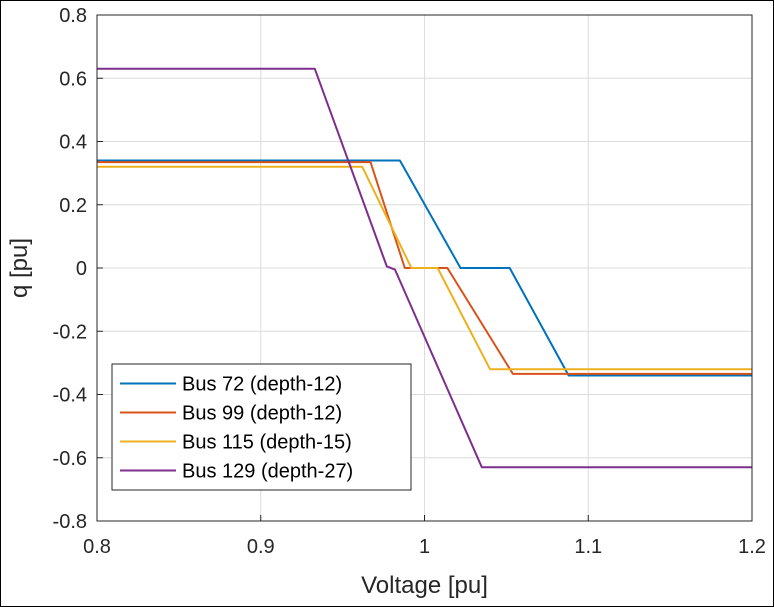 This screenshot has height=607, width=774. I want to click on y-tick-label: 0.6, so click(73, 79).